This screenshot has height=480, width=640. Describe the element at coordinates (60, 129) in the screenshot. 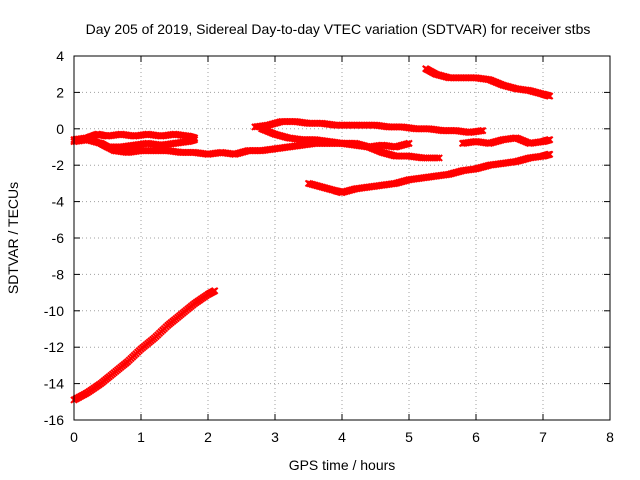

I see `y-tick-label: 0` at that location.